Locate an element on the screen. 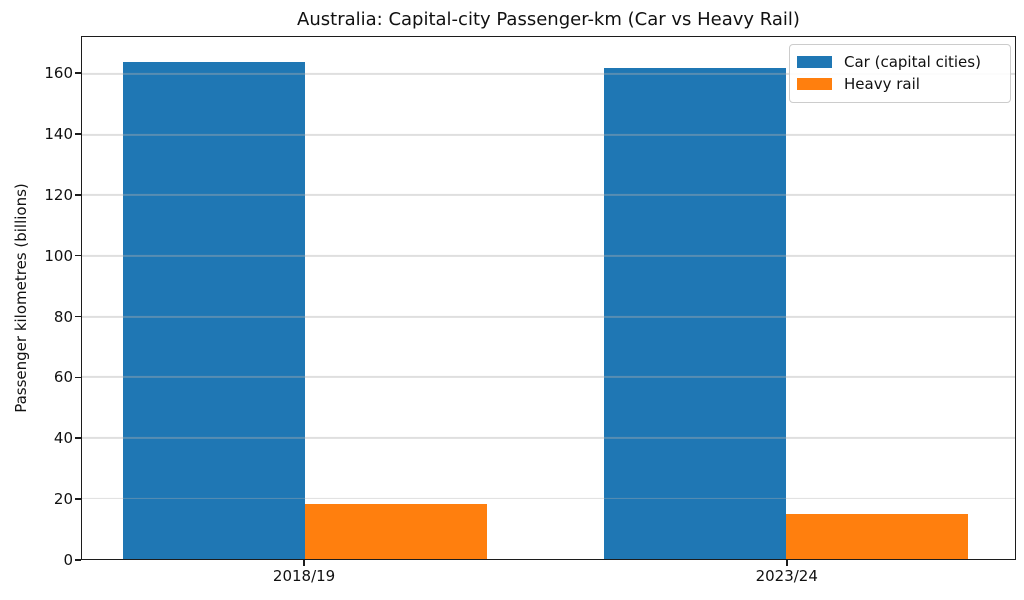  y-tick-label: 40 is located at coordinates (63, 438).